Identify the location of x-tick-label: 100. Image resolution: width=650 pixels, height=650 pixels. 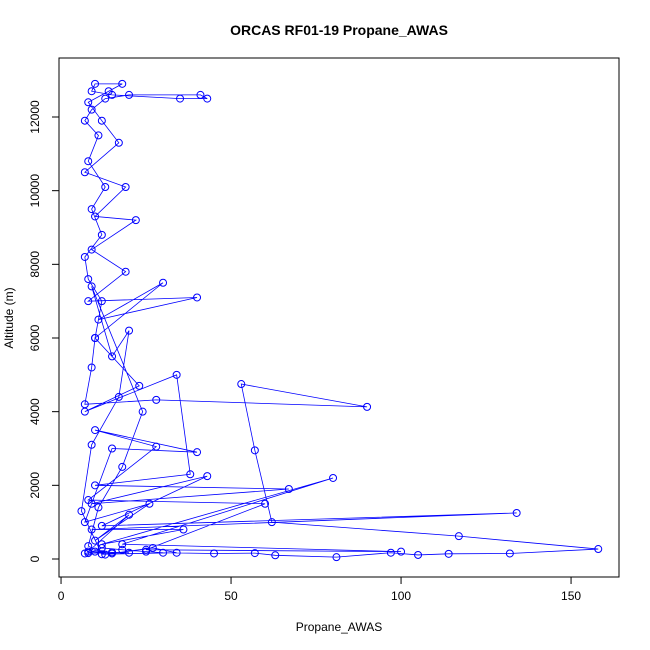
(401, 596).